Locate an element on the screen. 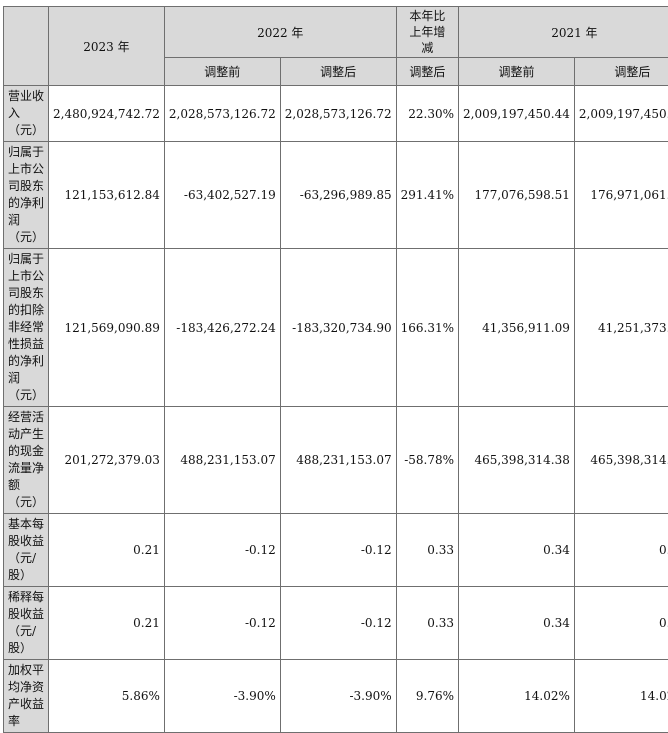  header-2023: 2023 年 is located at coordinates (107, 46).